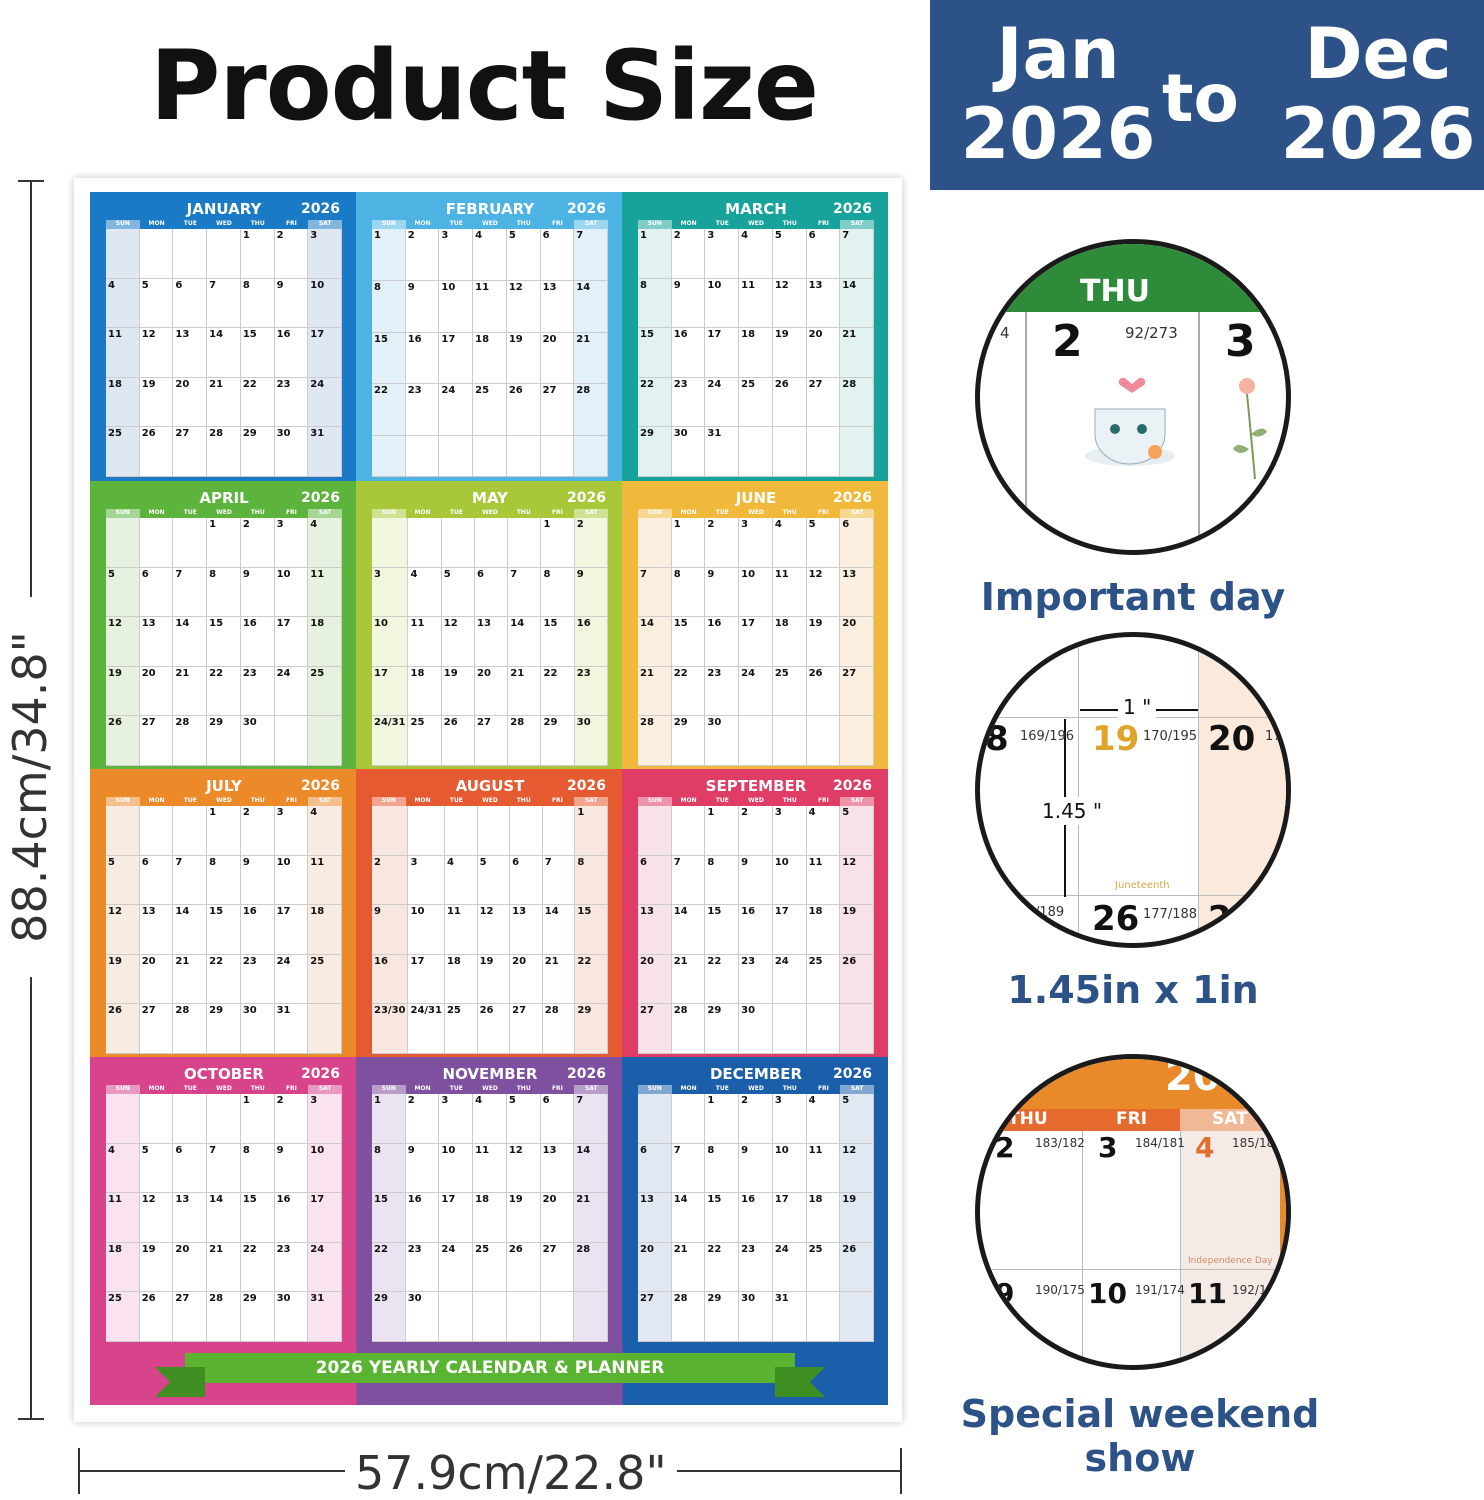  What do you see at coordinates (123, 930) in the screenshot?
I see `day-cell: 12` at bounding box center [123, 930].